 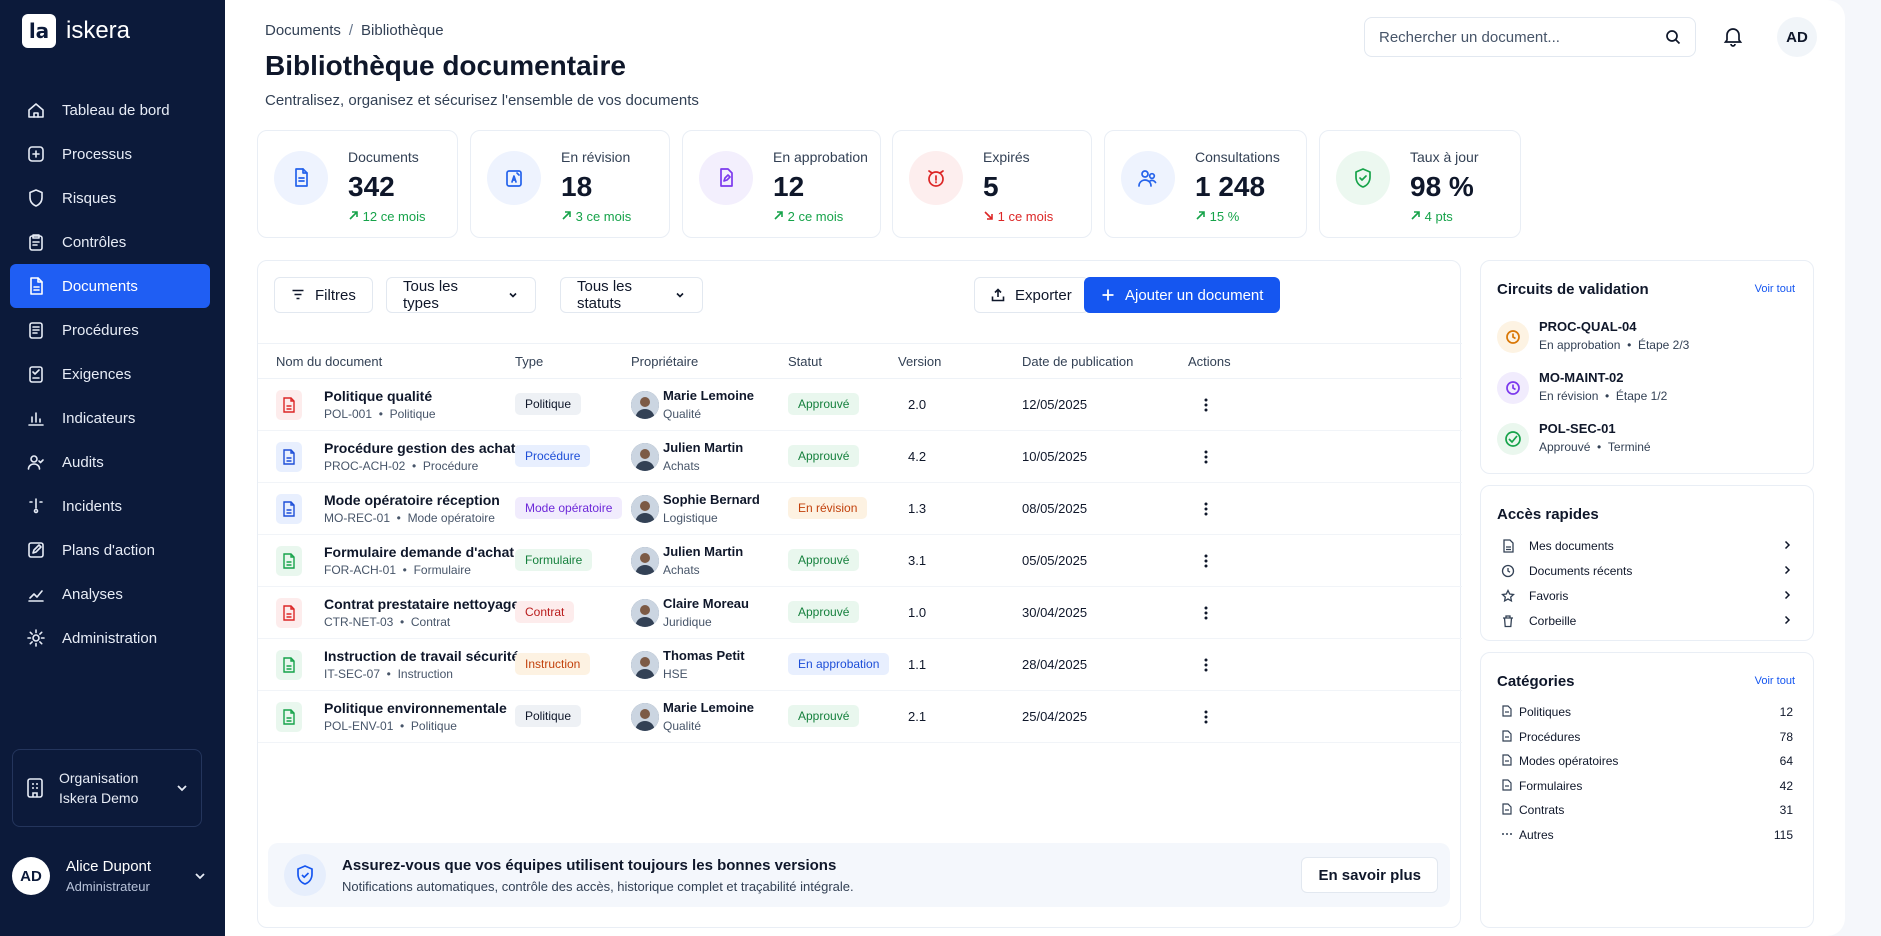 I want to click on clipboard-icon, so click(x=36, y=242).